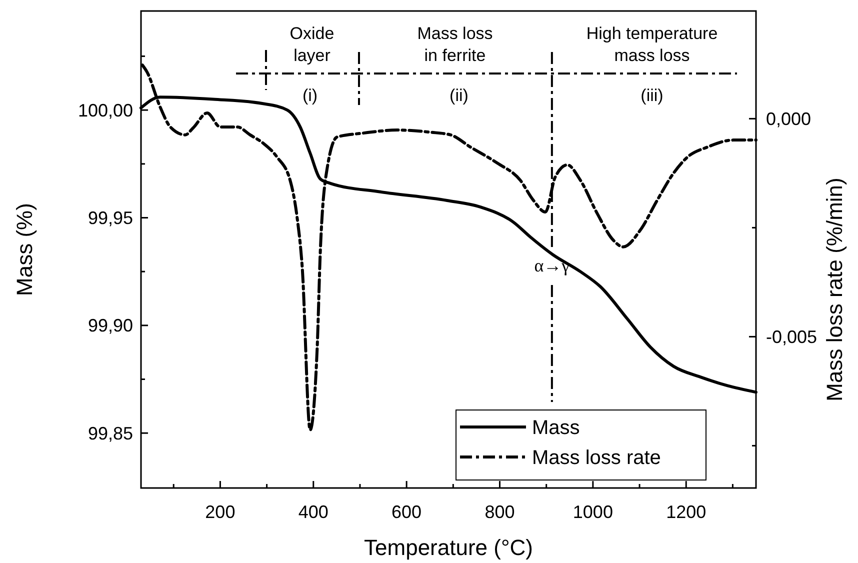  I want to click on x-tick-label: 600, so click(407, 512).